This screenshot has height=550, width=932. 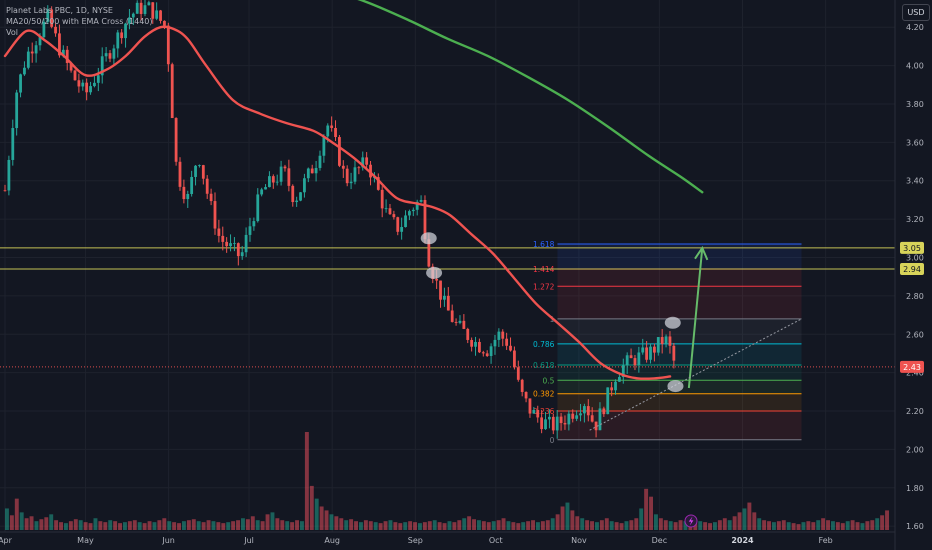 What do you see at coordinates (447, 538) in the screenshot?
I see `time-axis: Apr May Jun Jul Aug Sep Oct Nov Dec 2024 Feb` at bounding box center [447, 538].